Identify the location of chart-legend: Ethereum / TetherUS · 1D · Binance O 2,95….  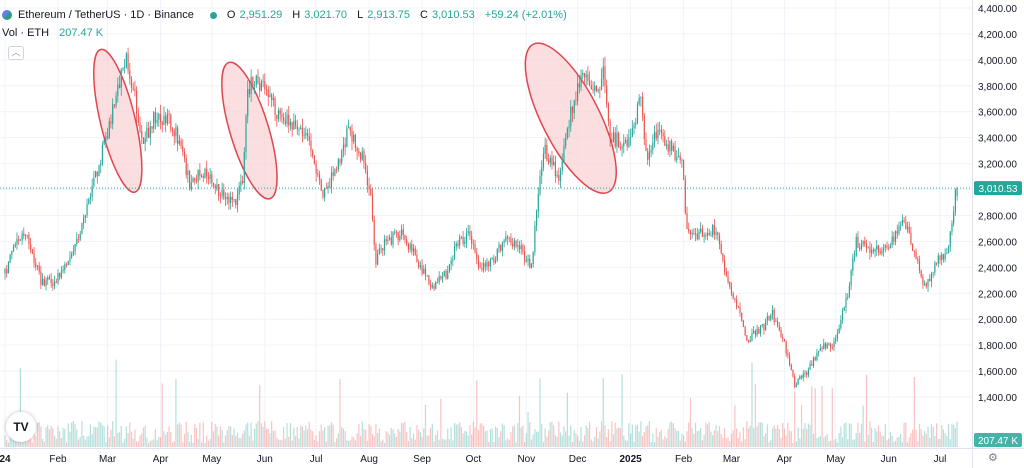
(287, 24).